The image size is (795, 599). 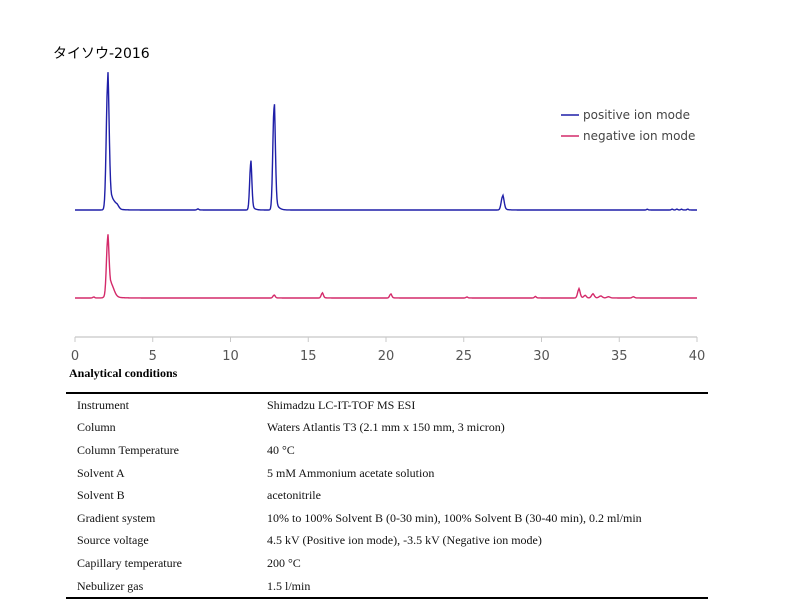 What do you see at coordinates (284, 562) in the screenshot?
I see `condition-value: 200 °C` at bounding box center [284, 562].